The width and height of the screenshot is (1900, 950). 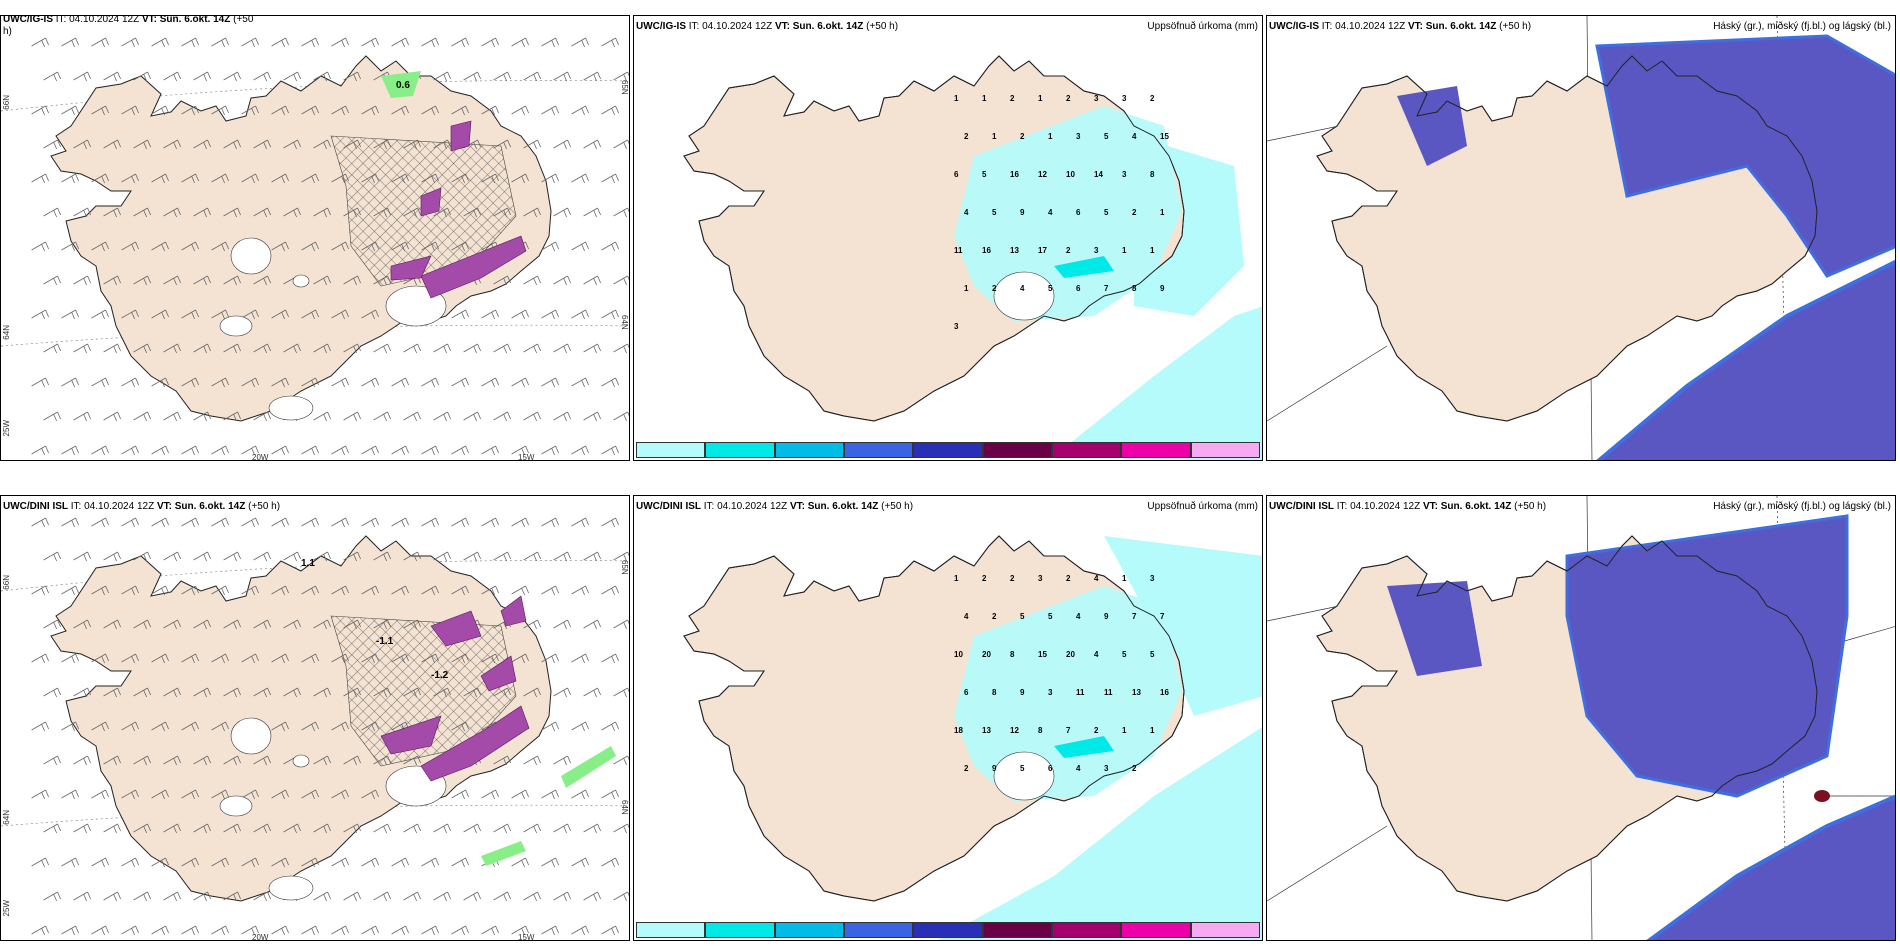 What do you see at coordinates (1096, 654) in the screenshot?
I see `precip-value-label: 4` at bounding box center [1096, 654].